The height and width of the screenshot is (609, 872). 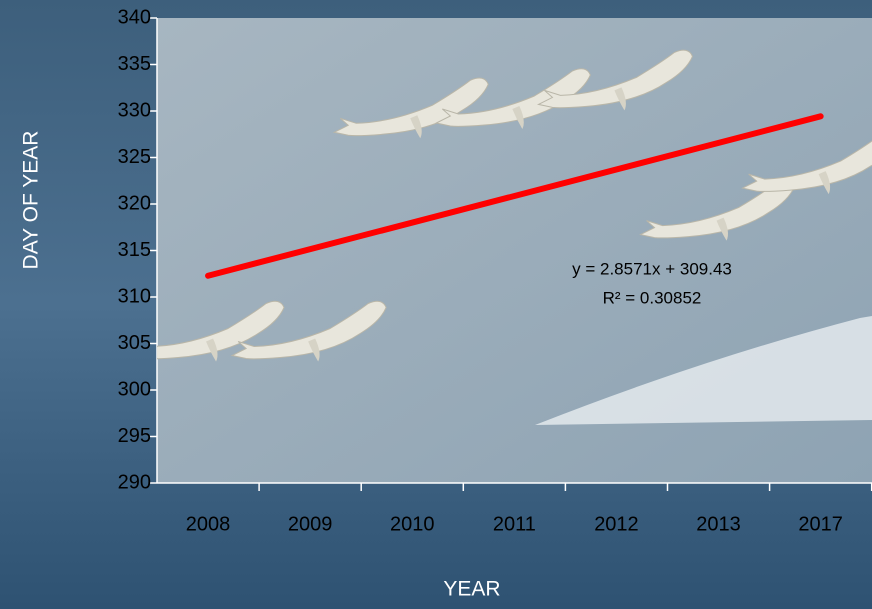 I want to click on trendline-r2: R² = 0.30852, so click(x=652, y=297).